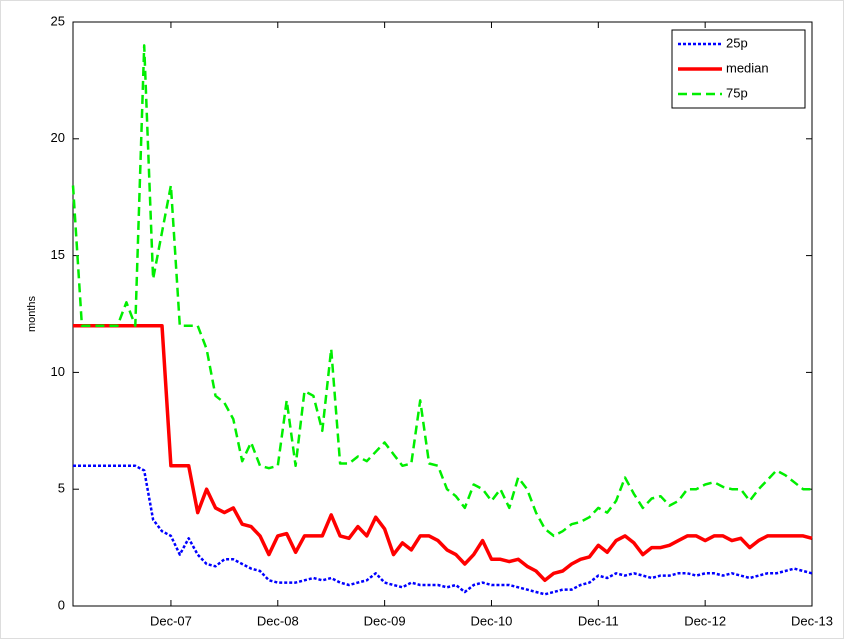 The height and width of the screenshot is (639, 844). What do you see at coordinates (598, 620) in the screenshot?
I see `x-tick-label: Dec-11` at bounding box center [598, 620].